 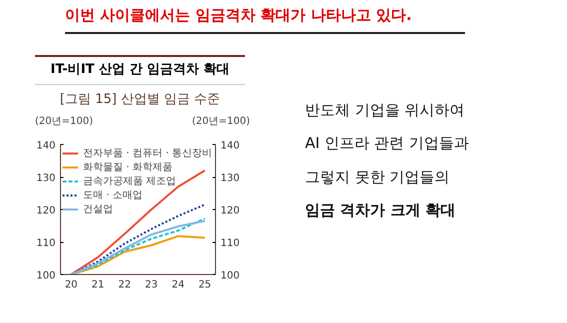 What do you see at coordinates (46, 146) in the screenshot?
I see `y-tick-label: 140` at bounding box center [46, 146].